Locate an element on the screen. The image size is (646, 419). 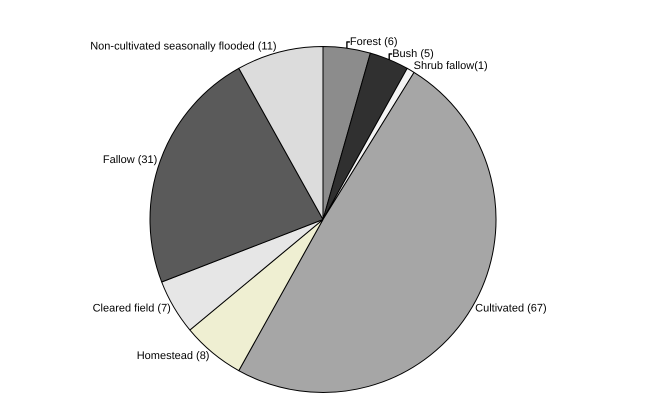
slice-label: Cleared field (7) is located at coordinates (131, 308).